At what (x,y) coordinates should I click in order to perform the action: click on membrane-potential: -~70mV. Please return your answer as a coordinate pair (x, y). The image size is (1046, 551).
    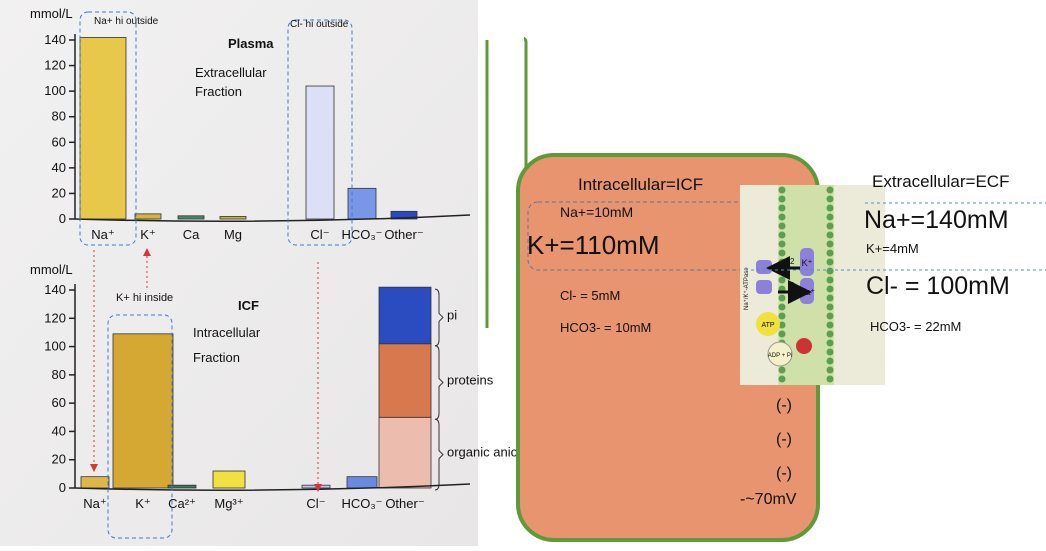
    Looking at the image, I should click on (768, 499).